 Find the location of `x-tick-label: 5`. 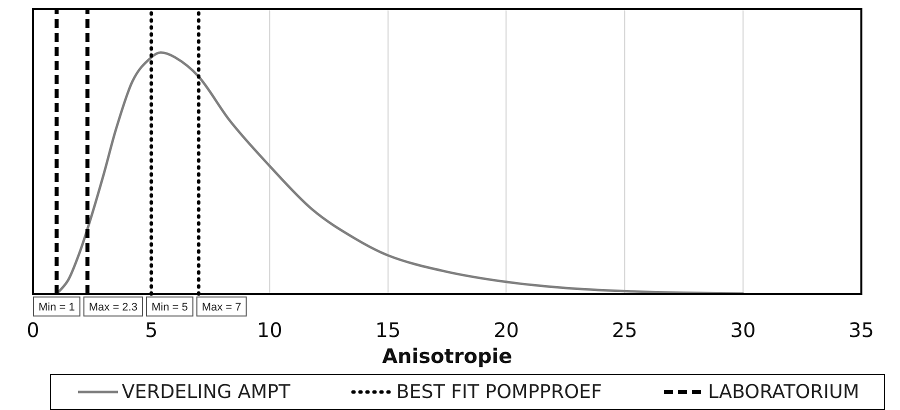

x-tick-label: 5 is located at coordinates (151, 330).